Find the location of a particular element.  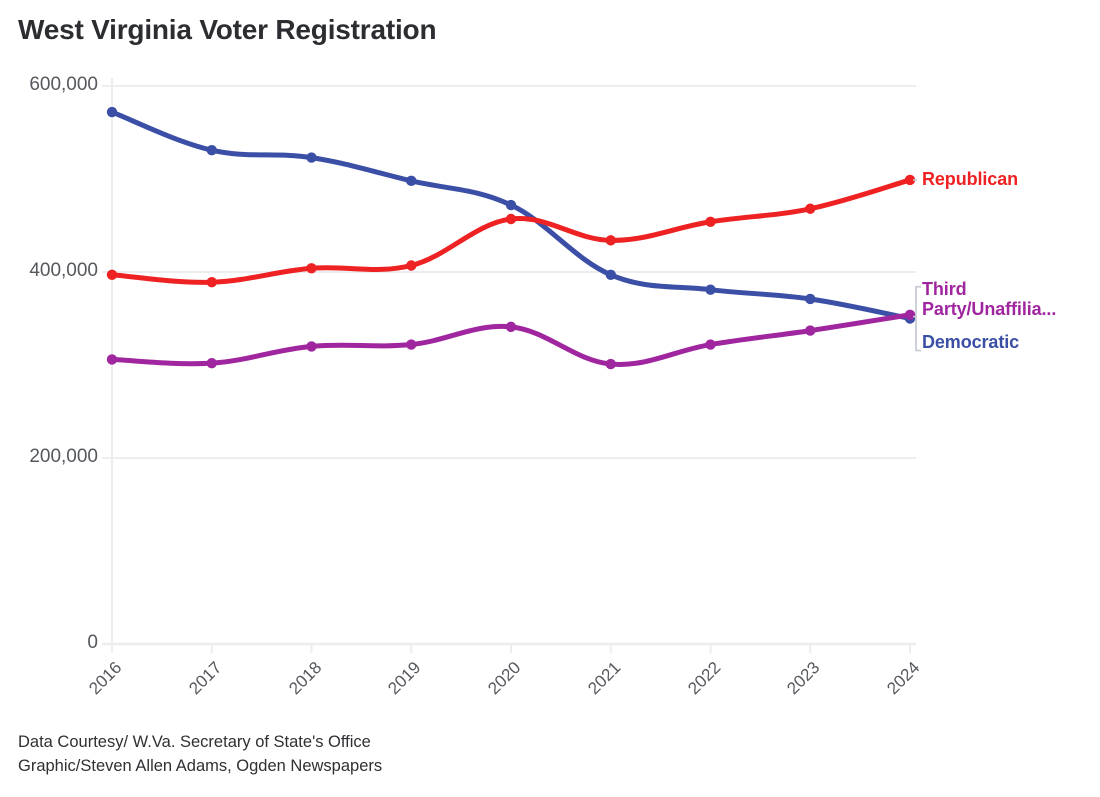

legend-text-democratic: Democratic is located at coordinates (971, 341).